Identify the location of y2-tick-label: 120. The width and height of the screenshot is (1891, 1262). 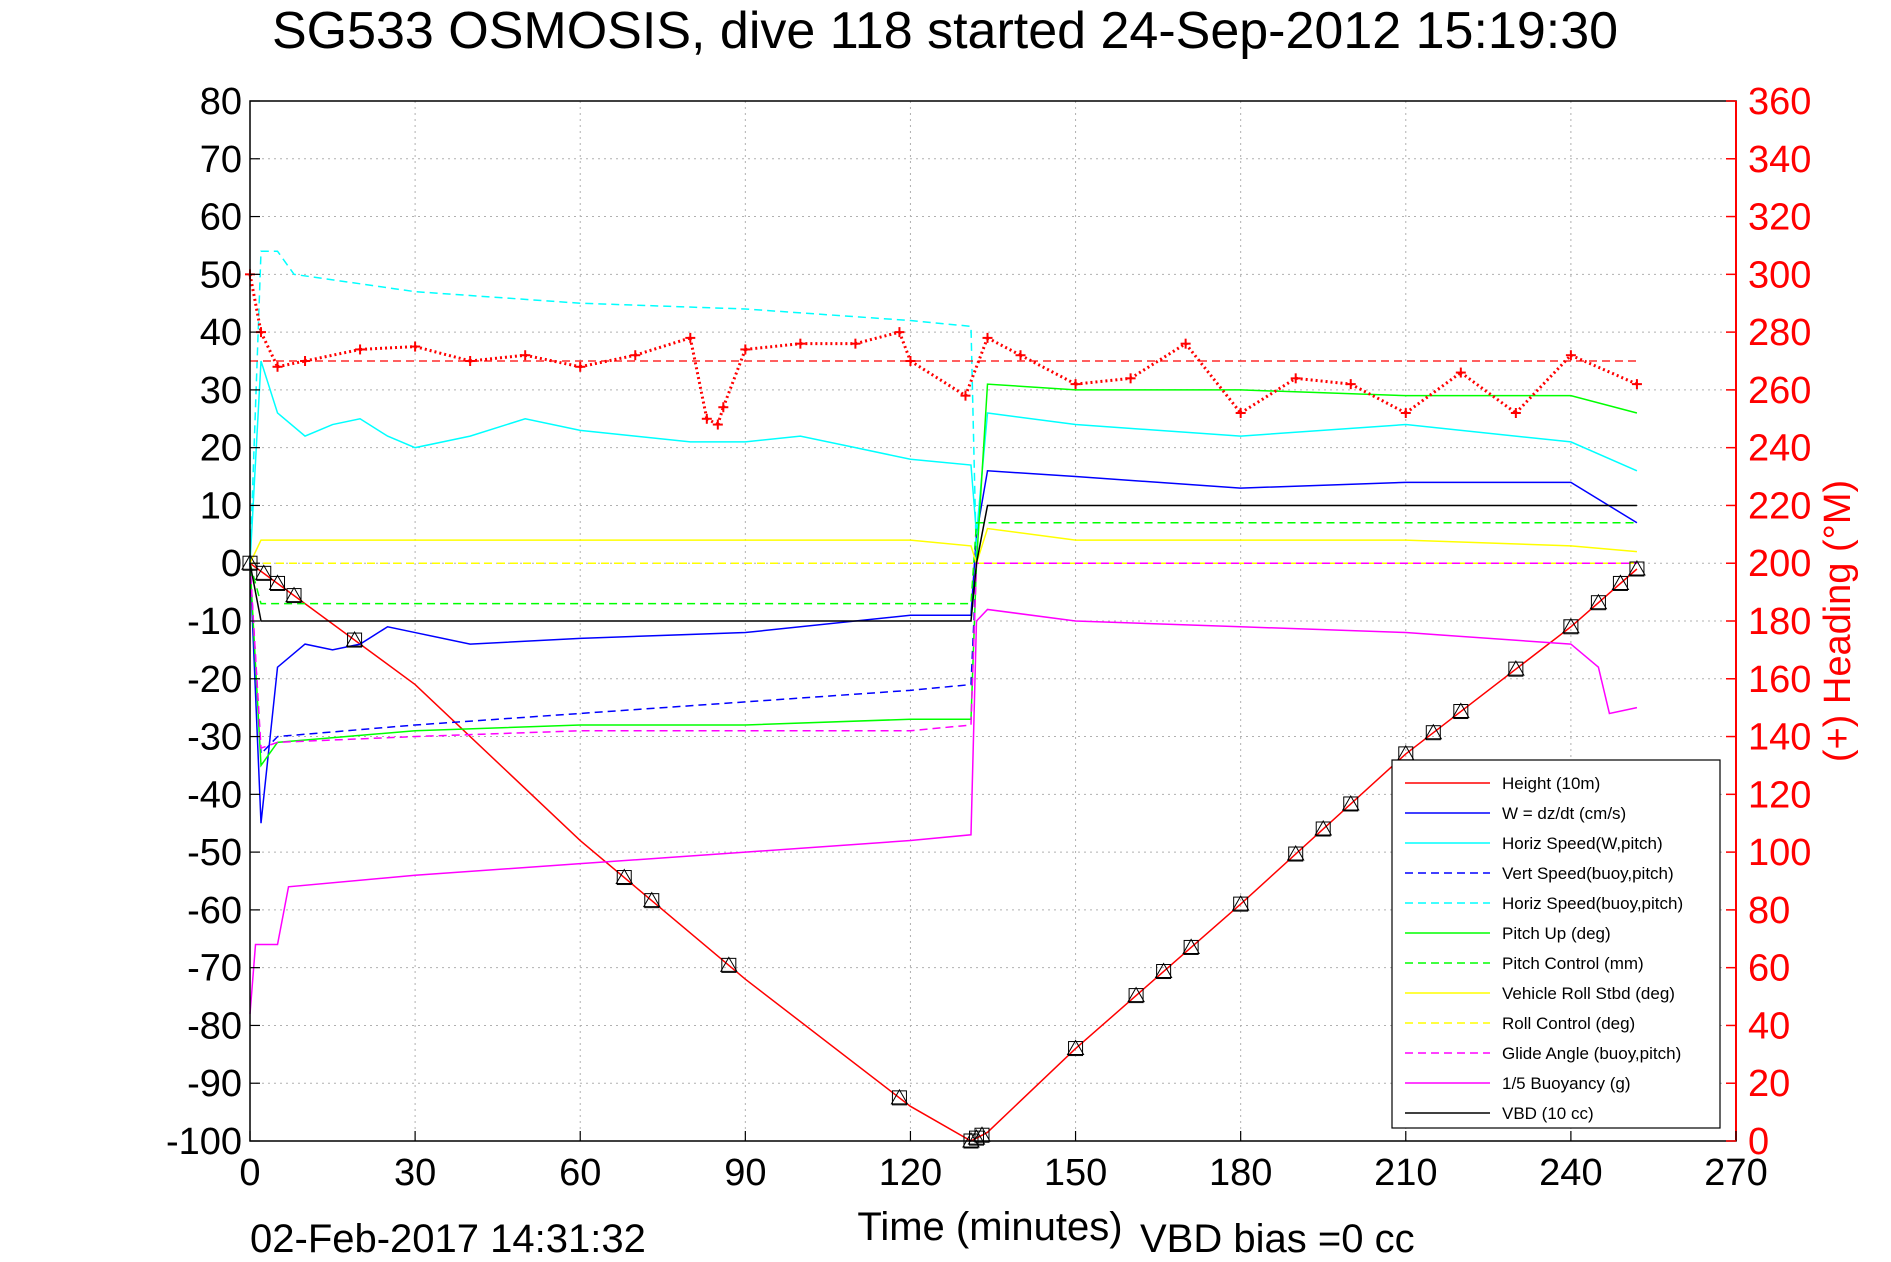
(1779, 795).